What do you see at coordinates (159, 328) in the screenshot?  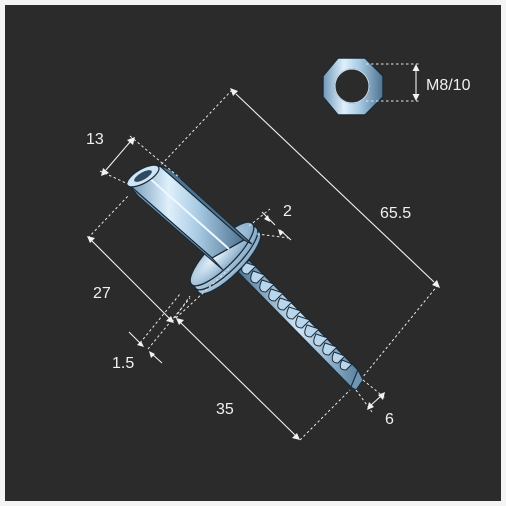 I see `washer-gap-dimension` at bounding box center [159, 328].